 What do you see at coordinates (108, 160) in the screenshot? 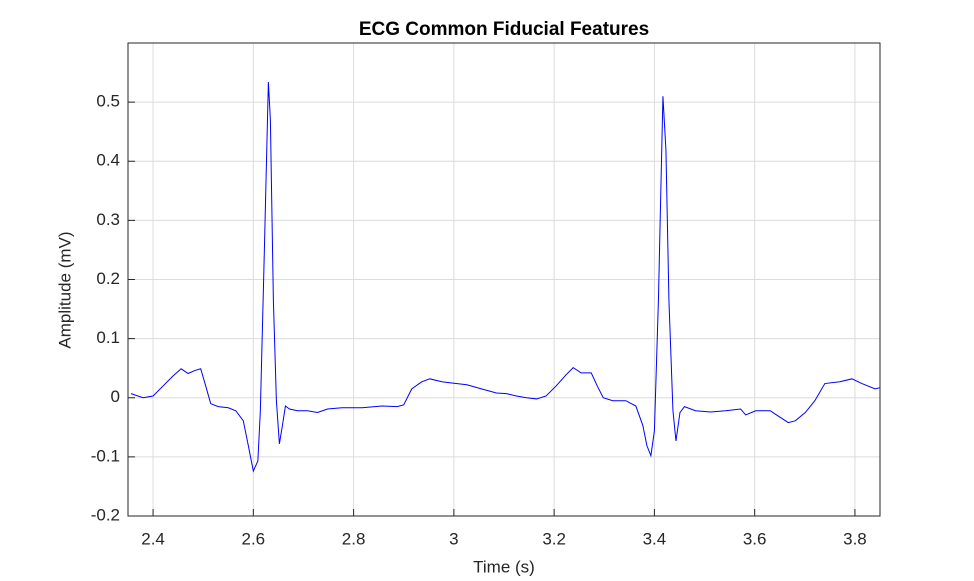
I see `y-tick-label: 0.4` at bounding box center [108, 160].